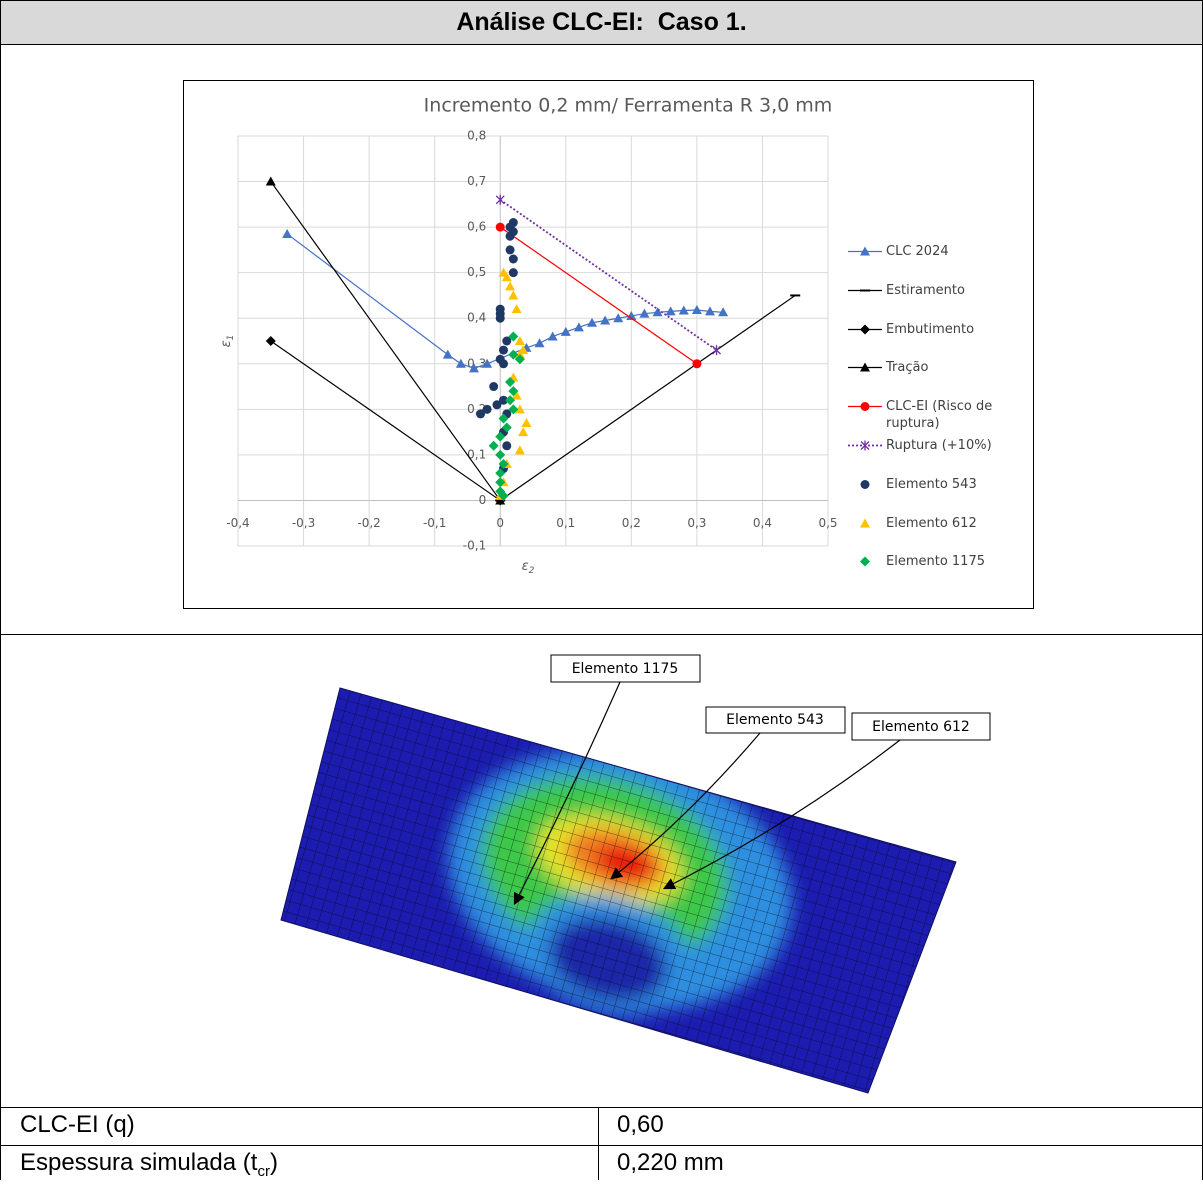 Image resolution: width=1203 pixels, height=1190 pixels. Describe the element at coordinates (931, 523) in the screenshot. I see `legend-label: Elemento 612` at that location.